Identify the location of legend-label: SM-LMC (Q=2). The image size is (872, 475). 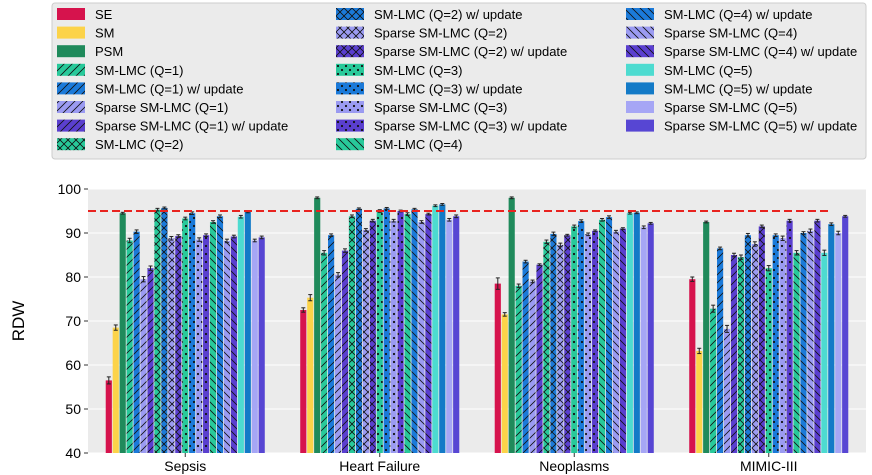
(139, 144).